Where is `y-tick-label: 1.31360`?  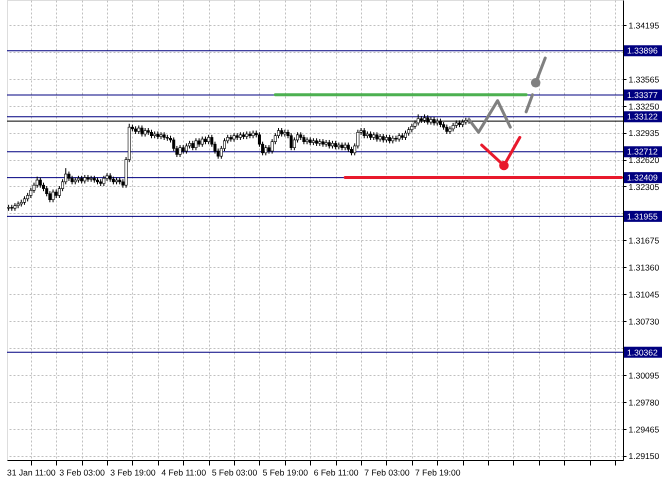
y-tick-label: 1.31360 is located at coordinates (644, 267).